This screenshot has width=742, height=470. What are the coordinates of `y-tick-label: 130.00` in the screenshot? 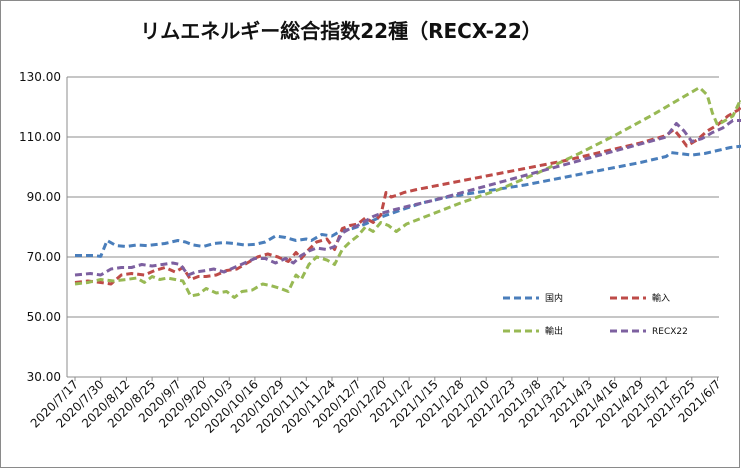 It's located at (40, 77).